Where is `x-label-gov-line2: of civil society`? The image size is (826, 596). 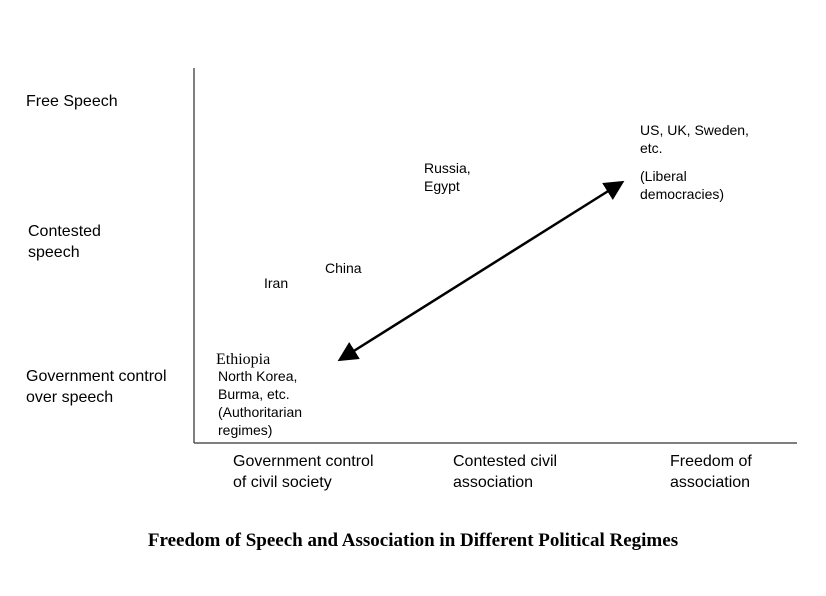
x-label-gov-line2: of civil society is located at coordinates (282, 482).